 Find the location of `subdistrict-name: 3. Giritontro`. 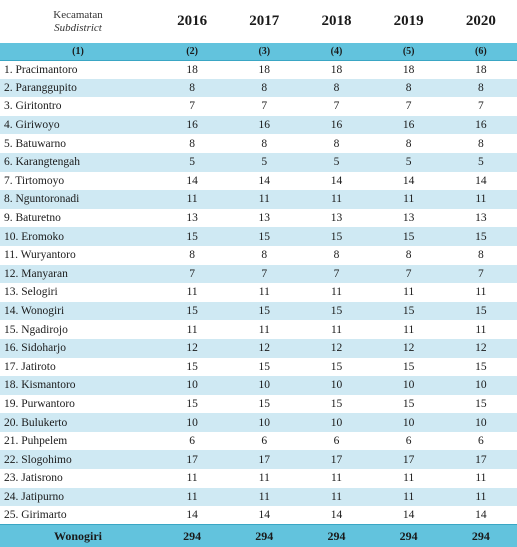

subdistrict-name: 3. Giritontro is located at coordinates (78, 106).